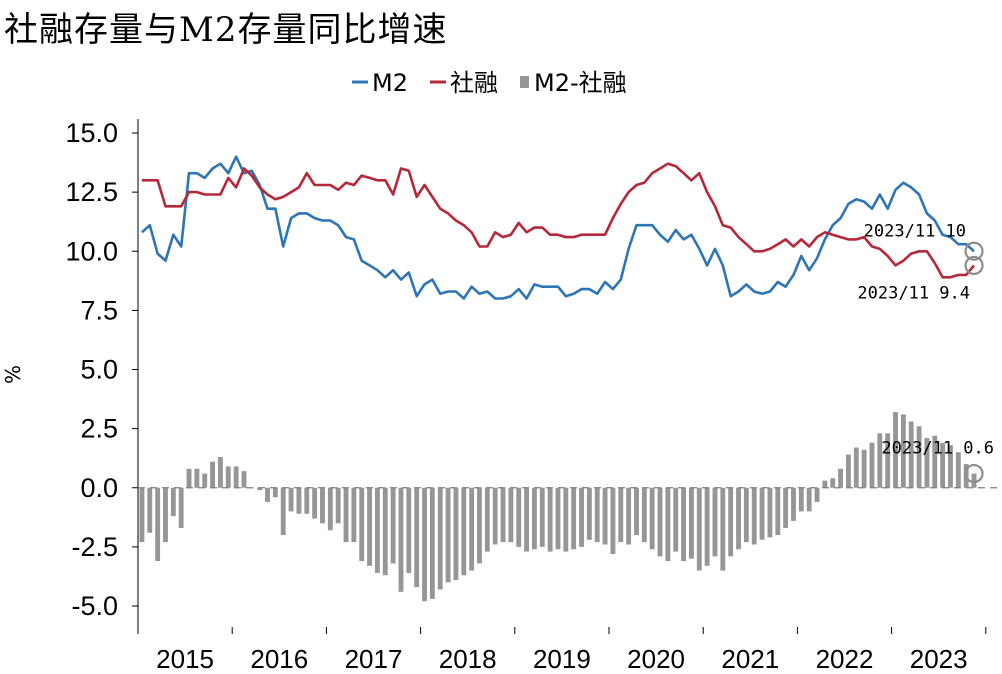 The width and height of the screenshot is (1002, 674). Describe the element at coordinates (13, 374) in the screenshot. I see `y-axis-label: %` at that location.